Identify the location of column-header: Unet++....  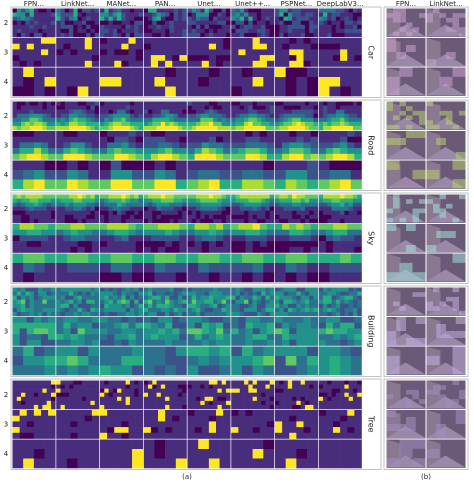
(252, 4).